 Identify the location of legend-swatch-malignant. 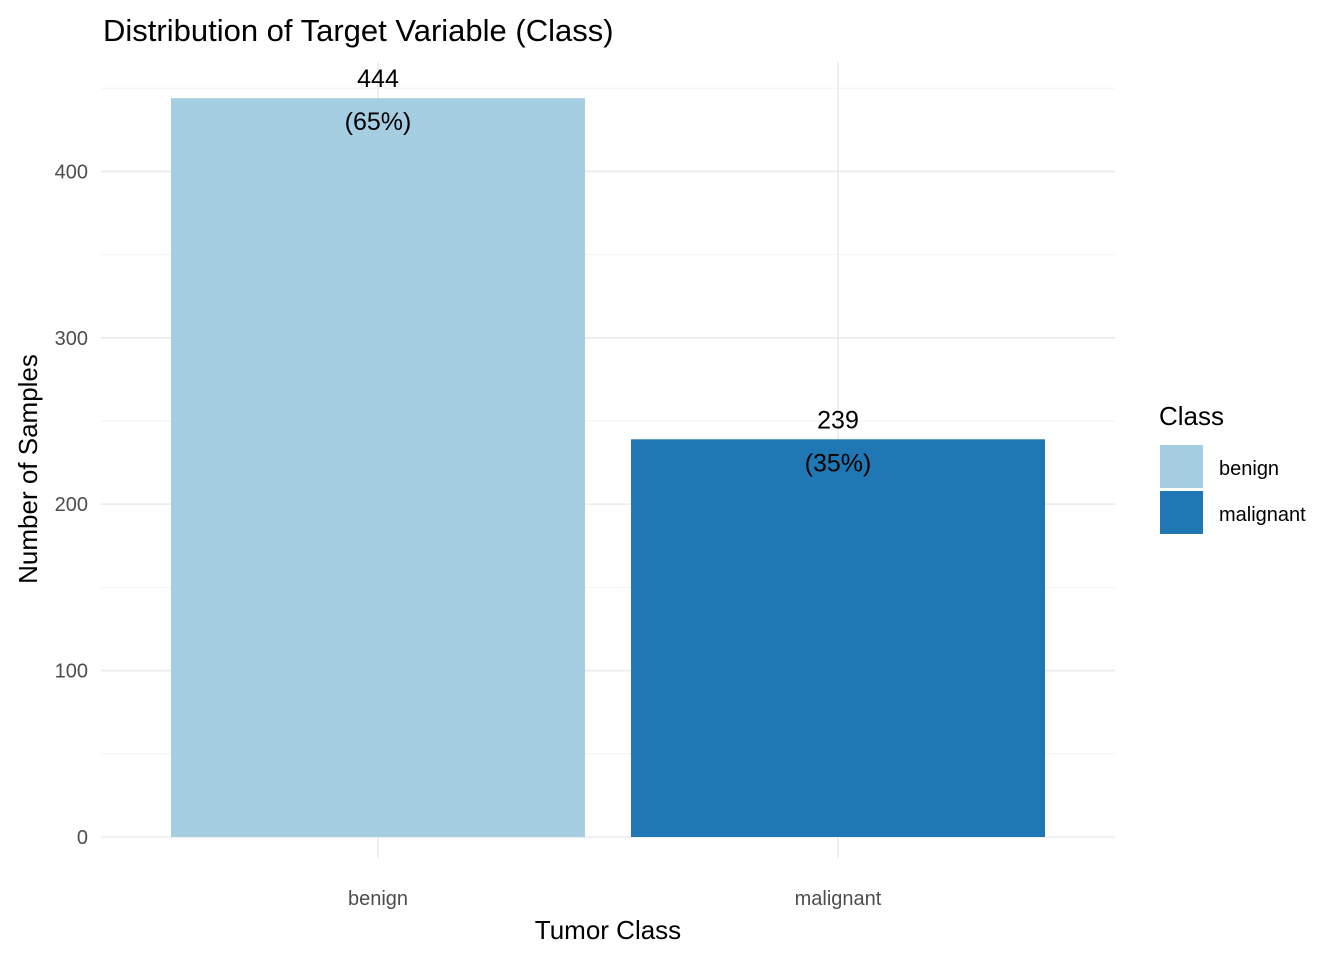
(1181, 512).